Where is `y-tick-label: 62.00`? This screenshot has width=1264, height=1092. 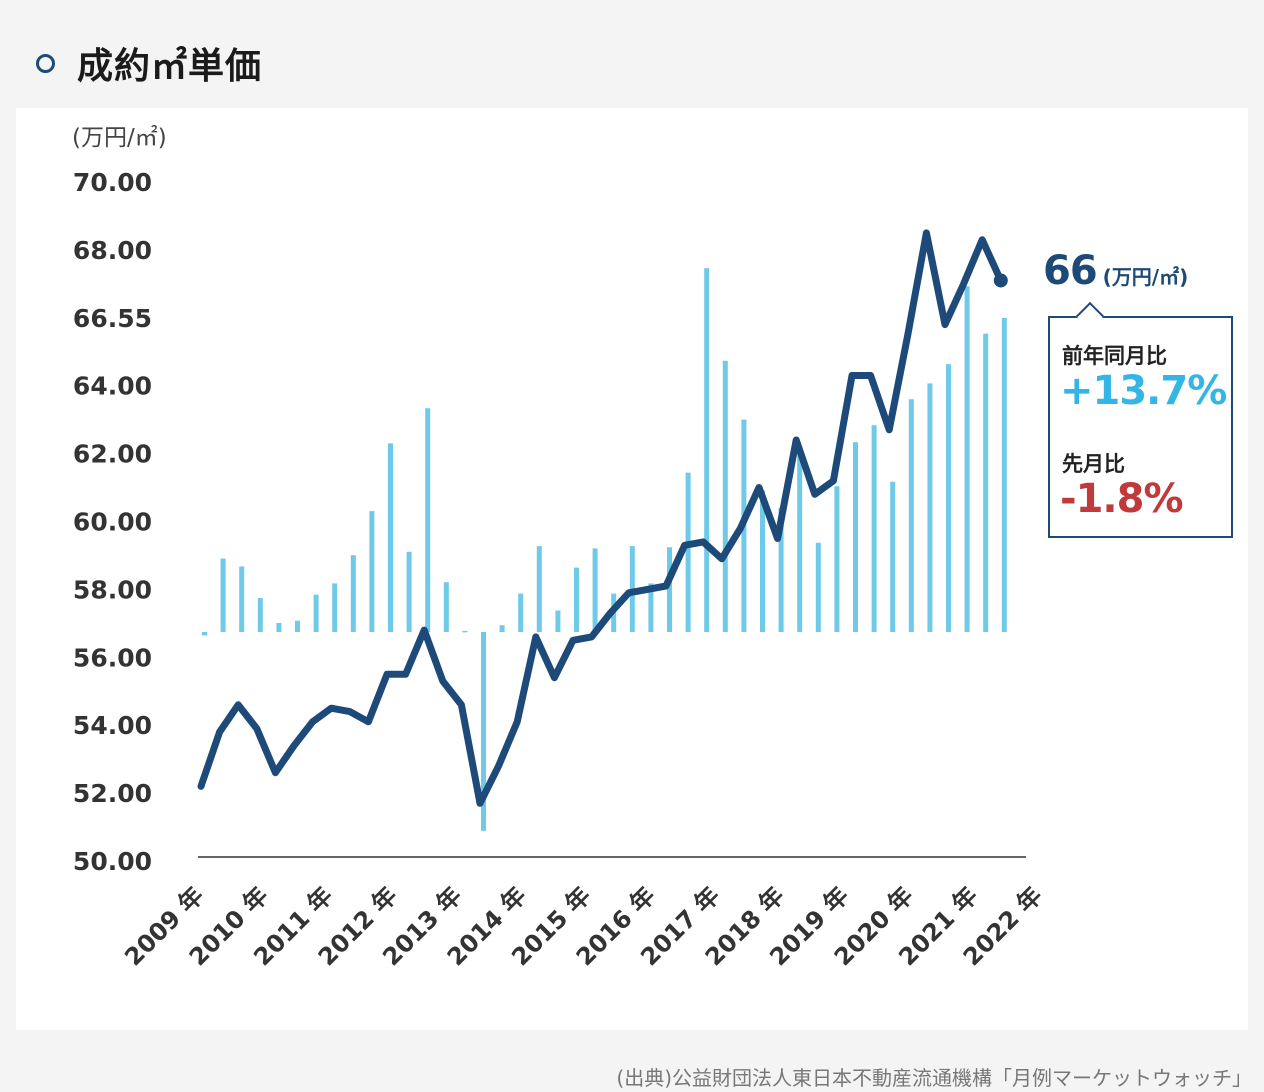 y-tick-label: 62.00 is located at coordinates (112, 454).